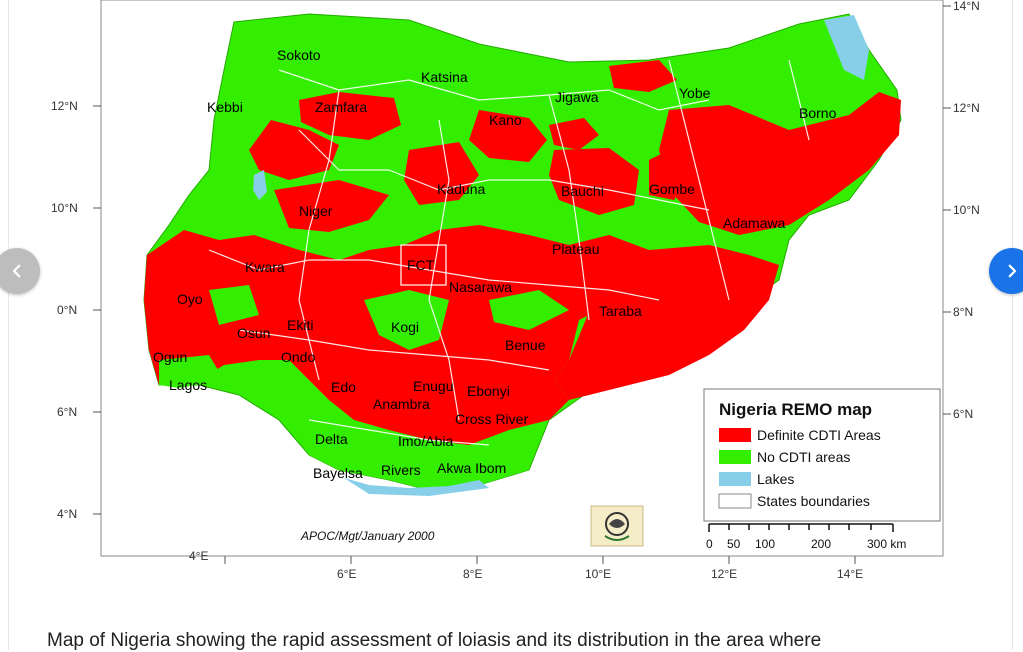 The width and height of the screenshot is (1023, 652). What do you see at coordinates (966, 210) in the screenshot?
I see `lat-label-right-10: 10°N` at bounding box center [966, 210].